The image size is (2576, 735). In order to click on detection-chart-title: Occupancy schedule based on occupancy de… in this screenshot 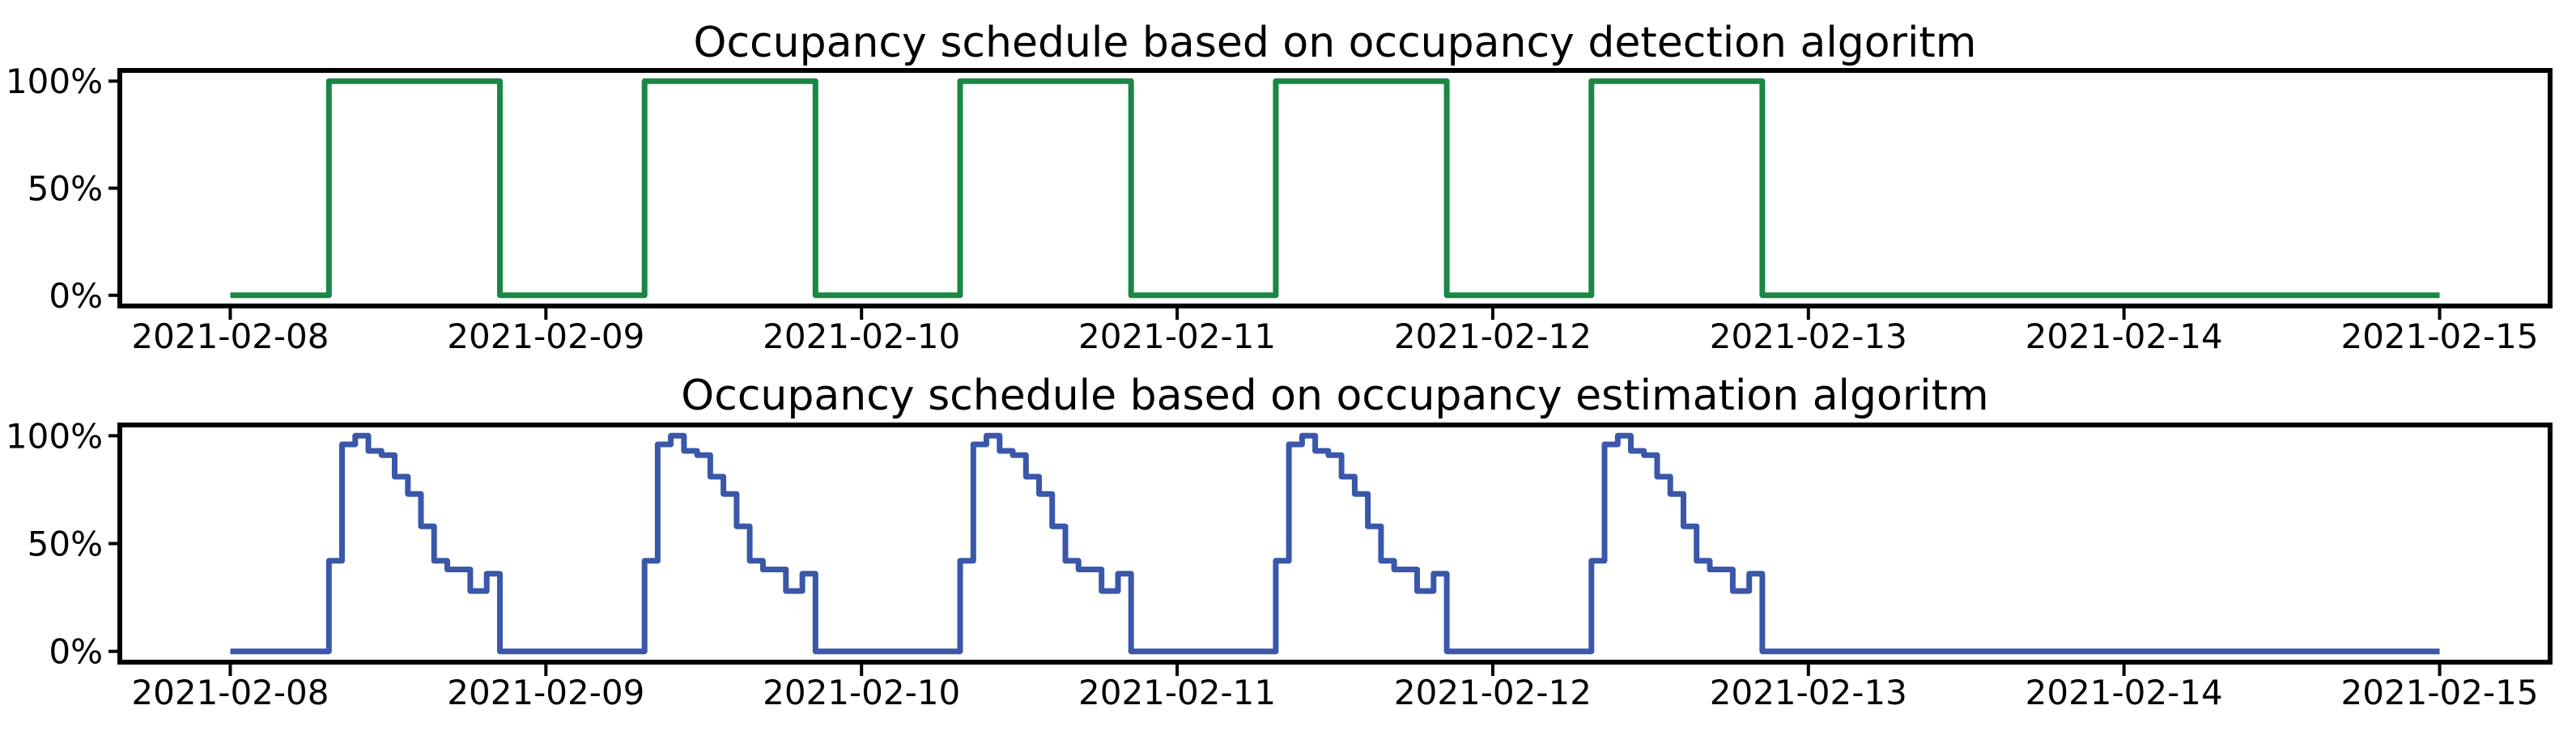, I will do `click(1335, 43)`.